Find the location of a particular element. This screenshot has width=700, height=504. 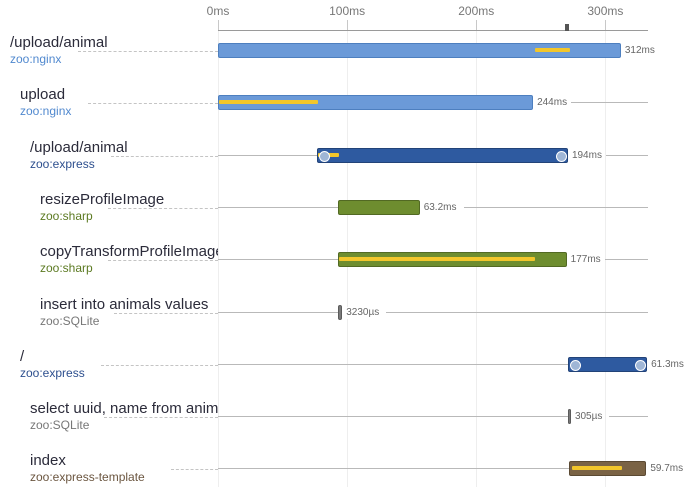

span-row: upload zoo:nginx 244ms is located at coordinates (350, 112).